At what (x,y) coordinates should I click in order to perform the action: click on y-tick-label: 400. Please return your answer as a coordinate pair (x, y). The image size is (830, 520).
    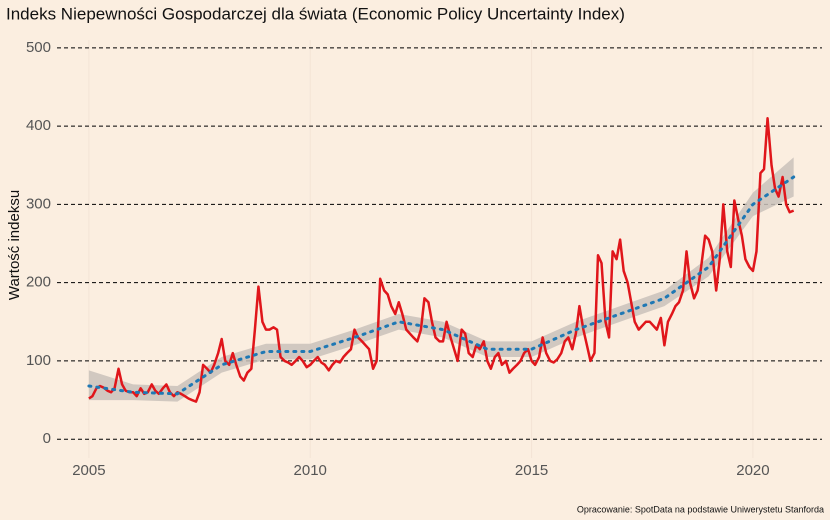
    Looking at the image, I should click on (38, 125).